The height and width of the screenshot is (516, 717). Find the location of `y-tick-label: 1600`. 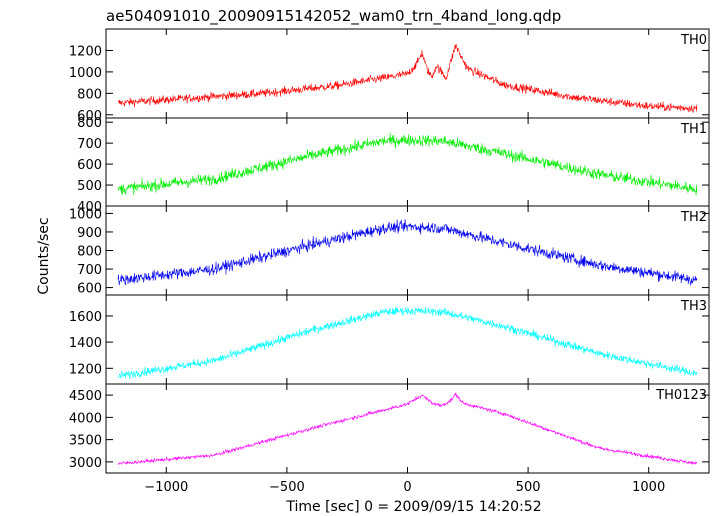

y-tick-label: 1600 is located at coordinates (85, 317).